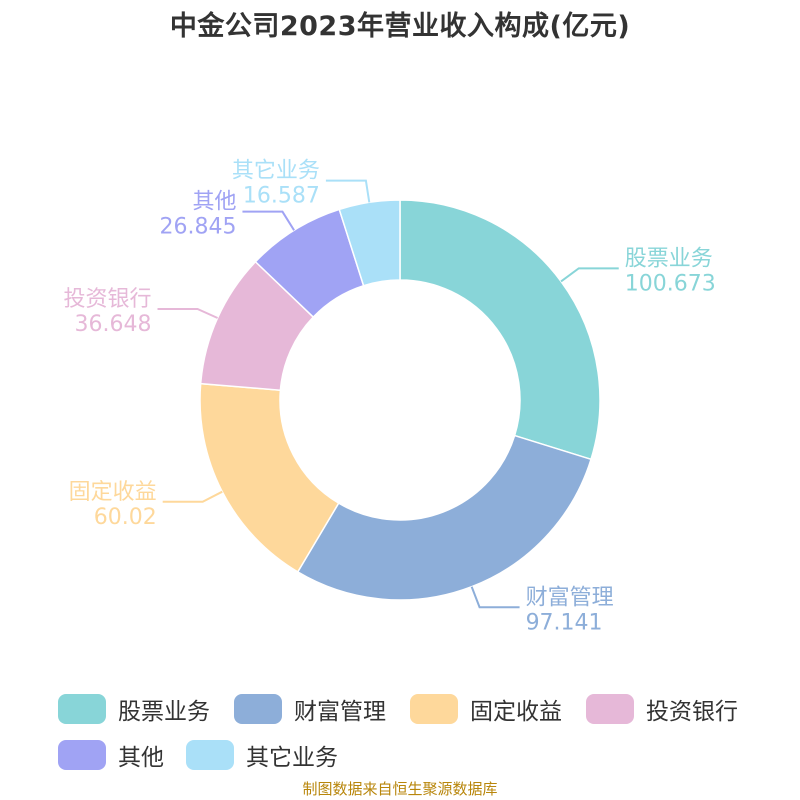 This screenshot has width=800, height=800. What do you see at coordinates (113, 492) in the screenshot?
I see `slice-name-label-2: 固定收益` at bounding box center [113, 492].